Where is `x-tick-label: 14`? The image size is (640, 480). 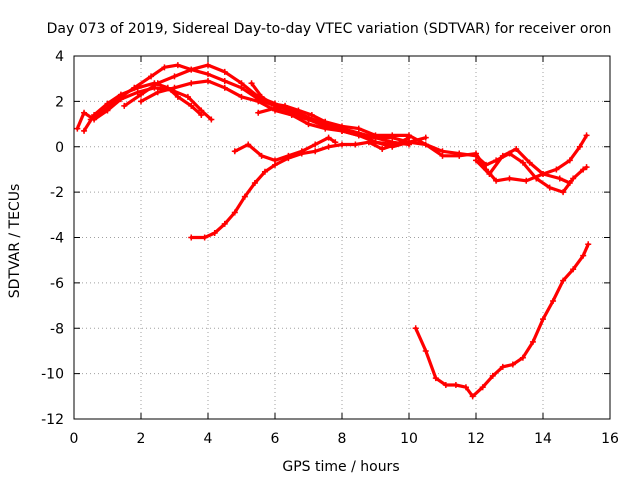
x-tick-label: 14 is located at coordinates (543, 439).